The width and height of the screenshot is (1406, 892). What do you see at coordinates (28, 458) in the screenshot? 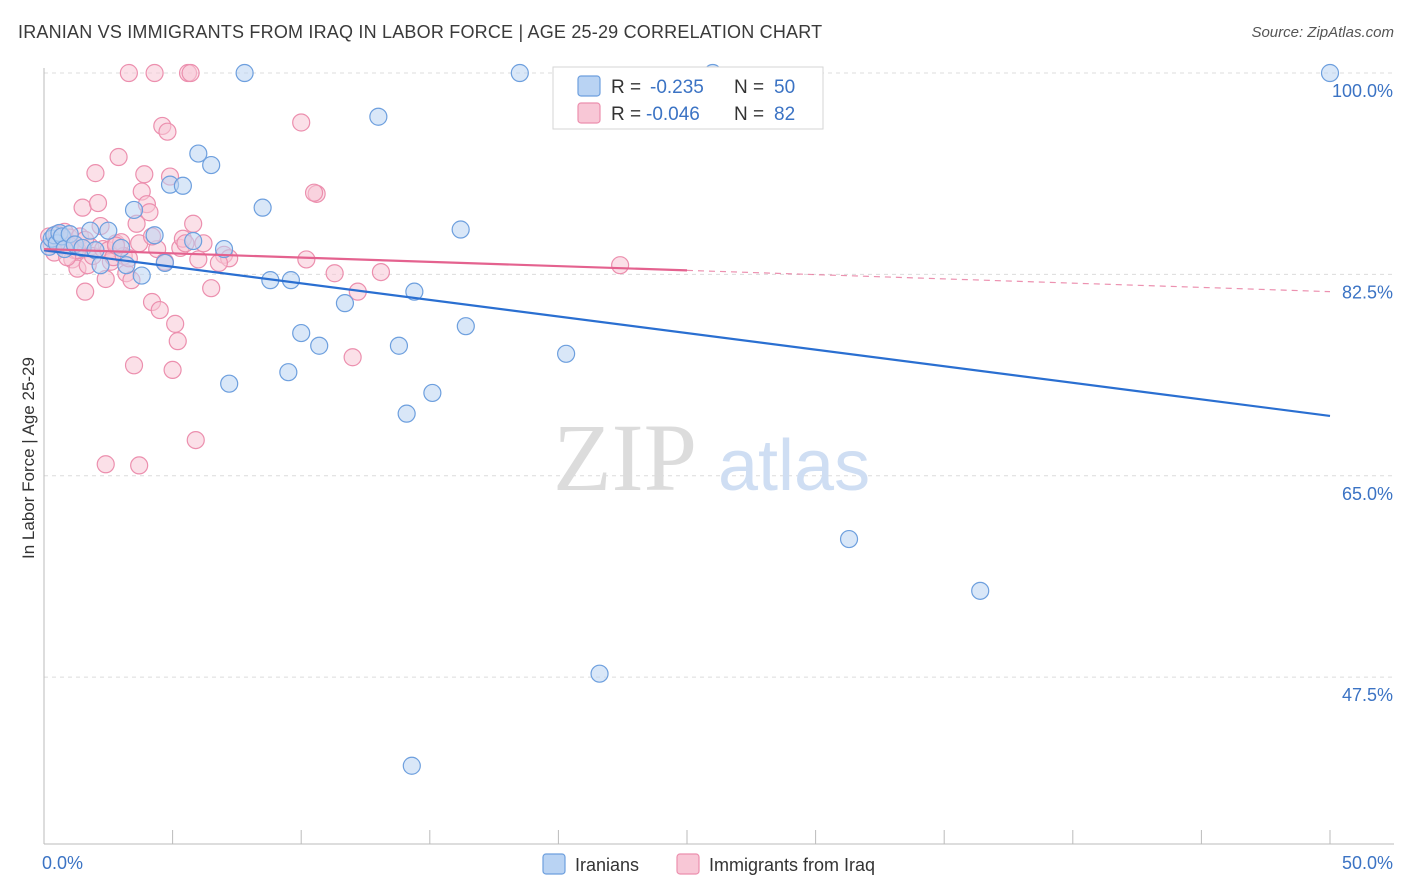
I see `y-axis-label: In Labor Force | Age 25-29` at bounding box center [28, 458].